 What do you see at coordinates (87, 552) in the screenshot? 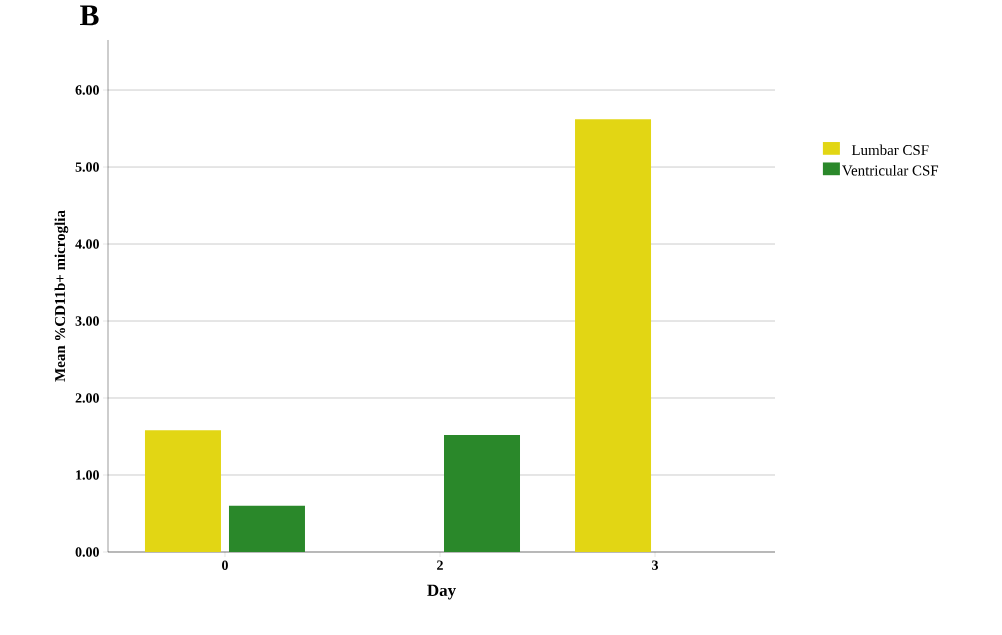
I see `y-tick-label: 0.00` at bounding box center [87, 552].